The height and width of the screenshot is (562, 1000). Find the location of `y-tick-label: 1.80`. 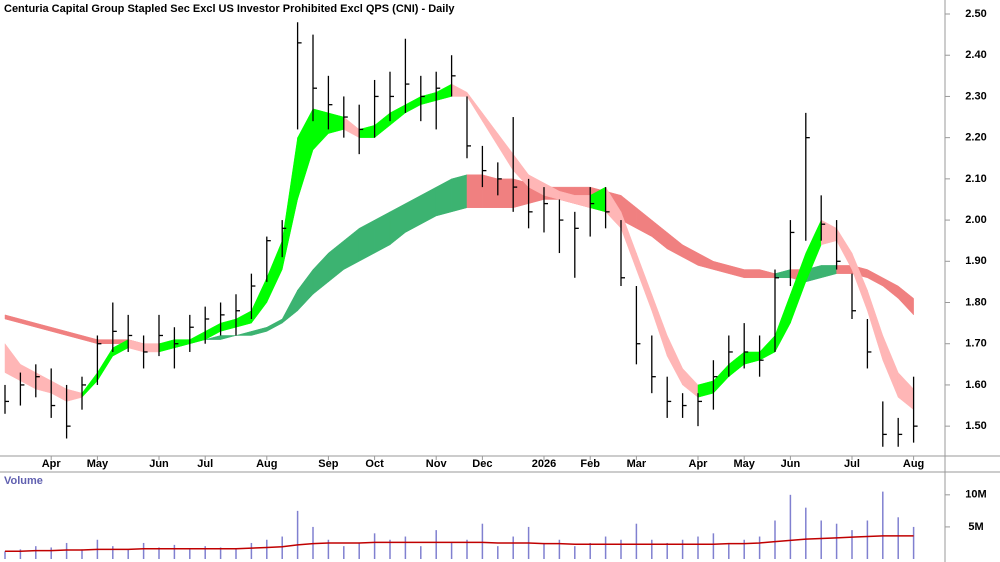

y-tick-label: 1.80 is located at coordinates (975, 302).